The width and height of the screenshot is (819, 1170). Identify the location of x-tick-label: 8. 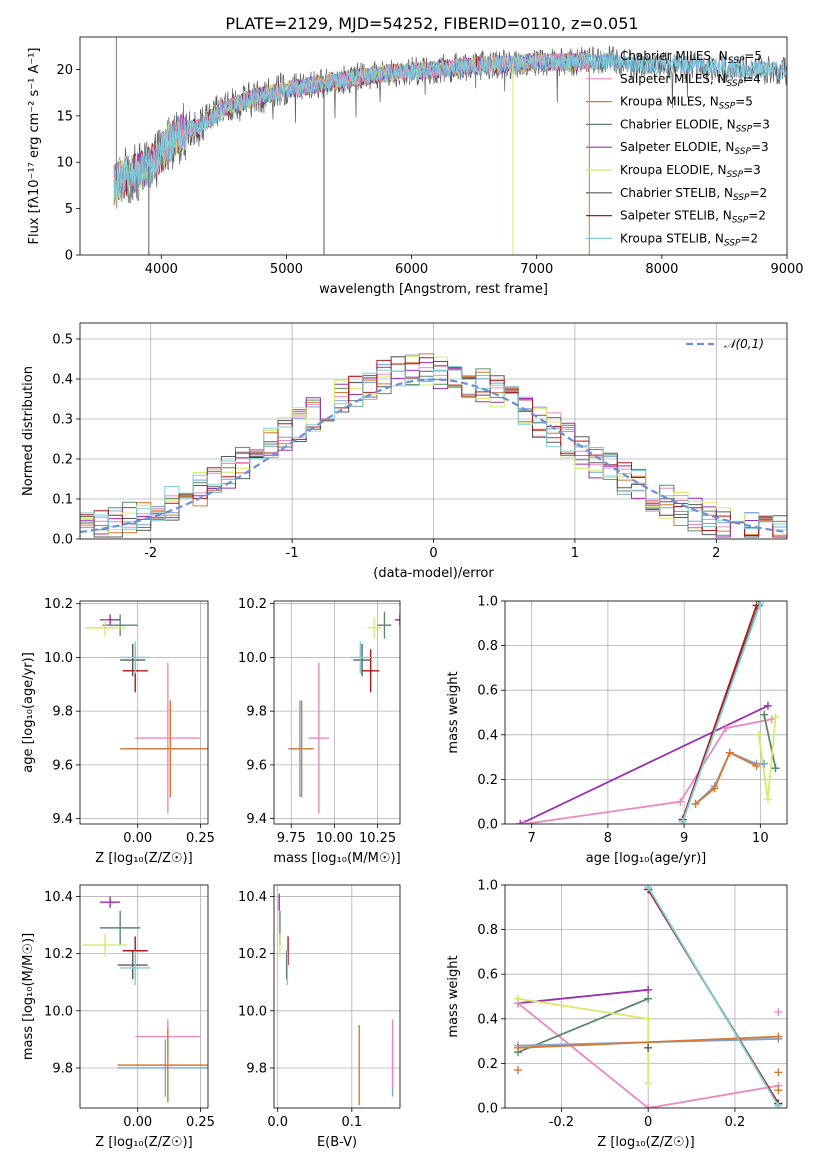
(608, 838).